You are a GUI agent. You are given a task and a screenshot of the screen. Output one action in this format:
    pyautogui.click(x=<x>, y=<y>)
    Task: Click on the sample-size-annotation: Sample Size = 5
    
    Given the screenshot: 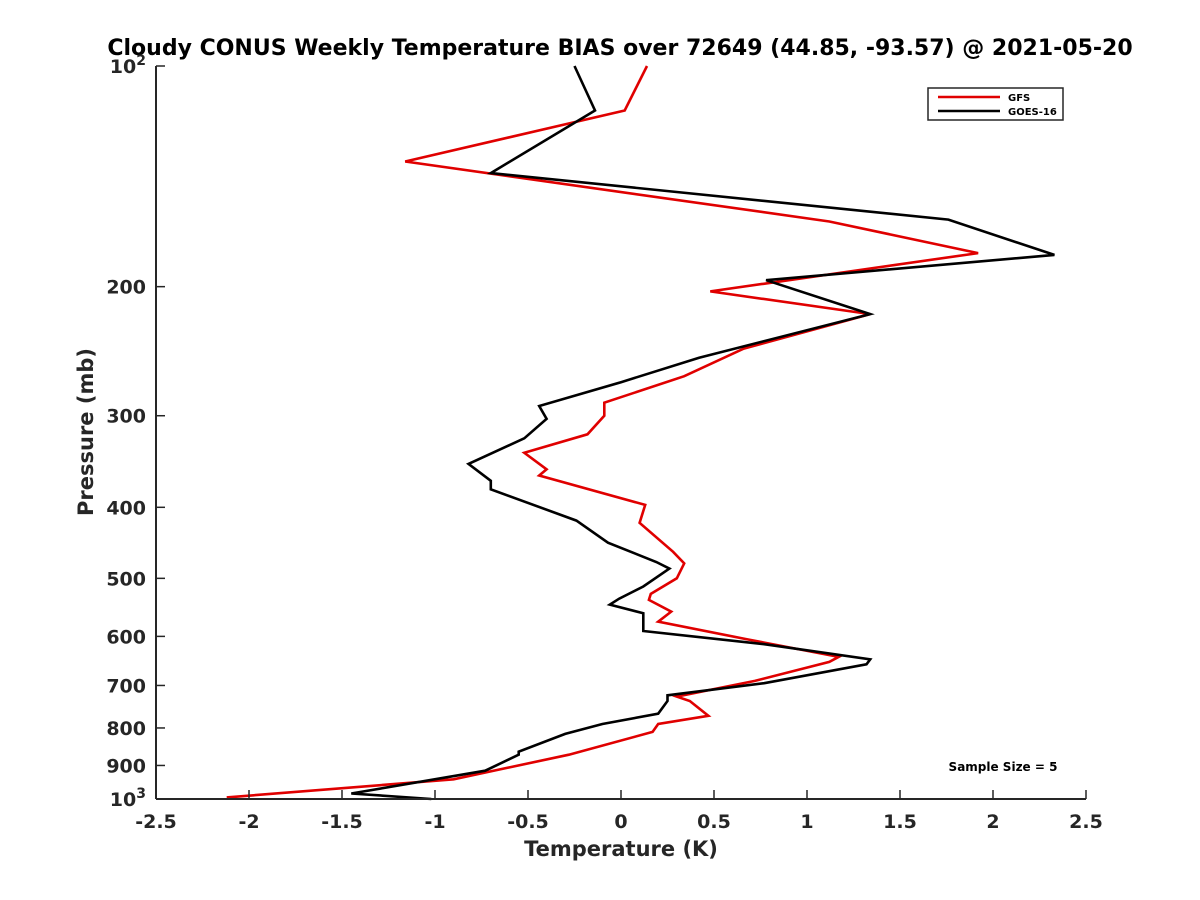 What is the action you would take?
    pyautogui.click(x=1003, y=767)
    